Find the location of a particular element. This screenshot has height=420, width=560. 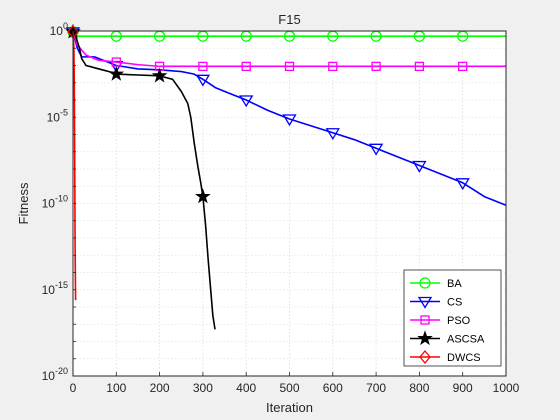

legend-label-ba: BA is located at coordinates (454, 284).